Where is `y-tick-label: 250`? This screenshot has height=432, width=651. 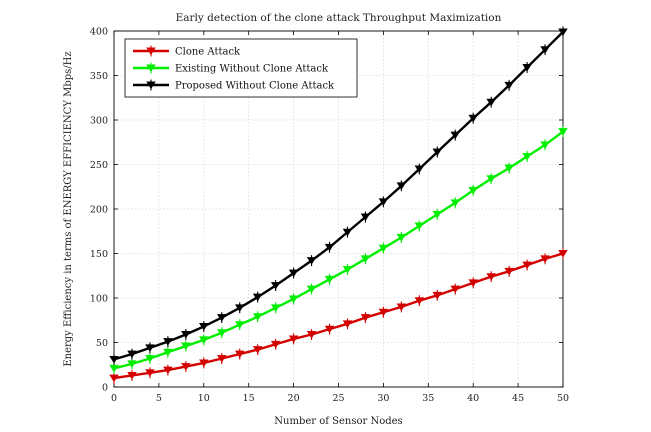 y-tick-label: 250 is located at coordinates (99, 165).